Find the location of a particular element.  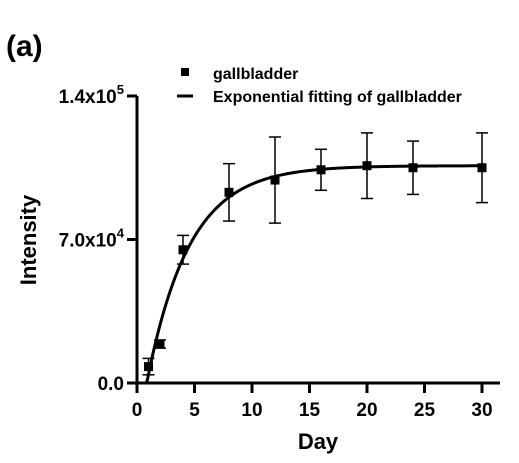

x-tick-label: 30 is located at coordinates (481, 410).